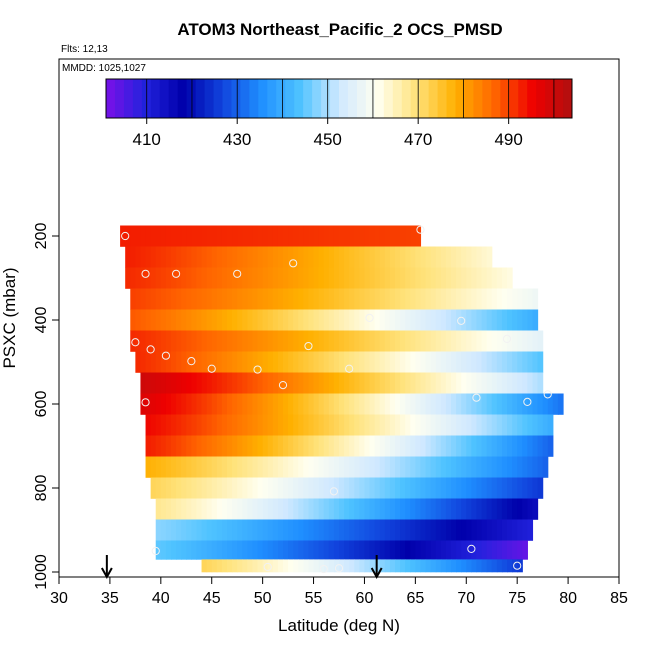  I want to click on x-tick-label: 55, so click(314, 598).